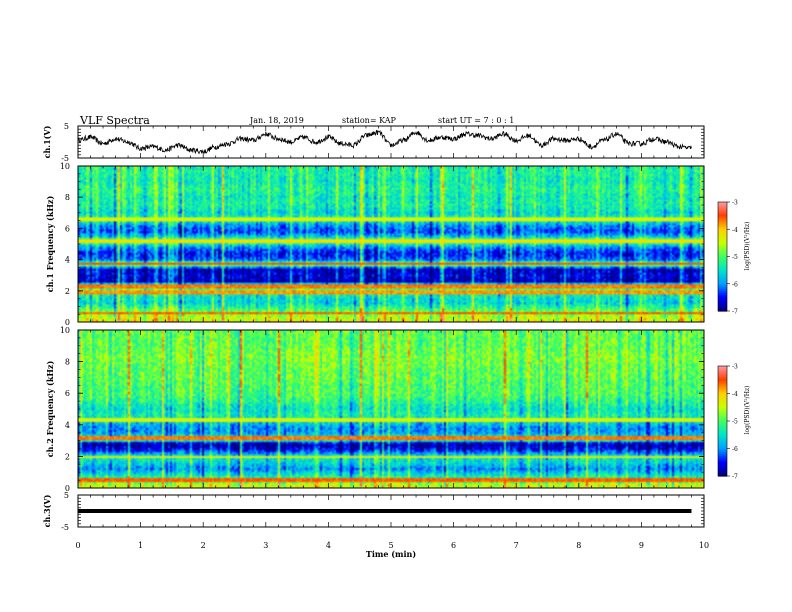 Image resolution: width=792 pixels, height=612 pixels. I want to click on ch2-colorbar: -3 -4 -5 -6 -7, so click(727, 422).